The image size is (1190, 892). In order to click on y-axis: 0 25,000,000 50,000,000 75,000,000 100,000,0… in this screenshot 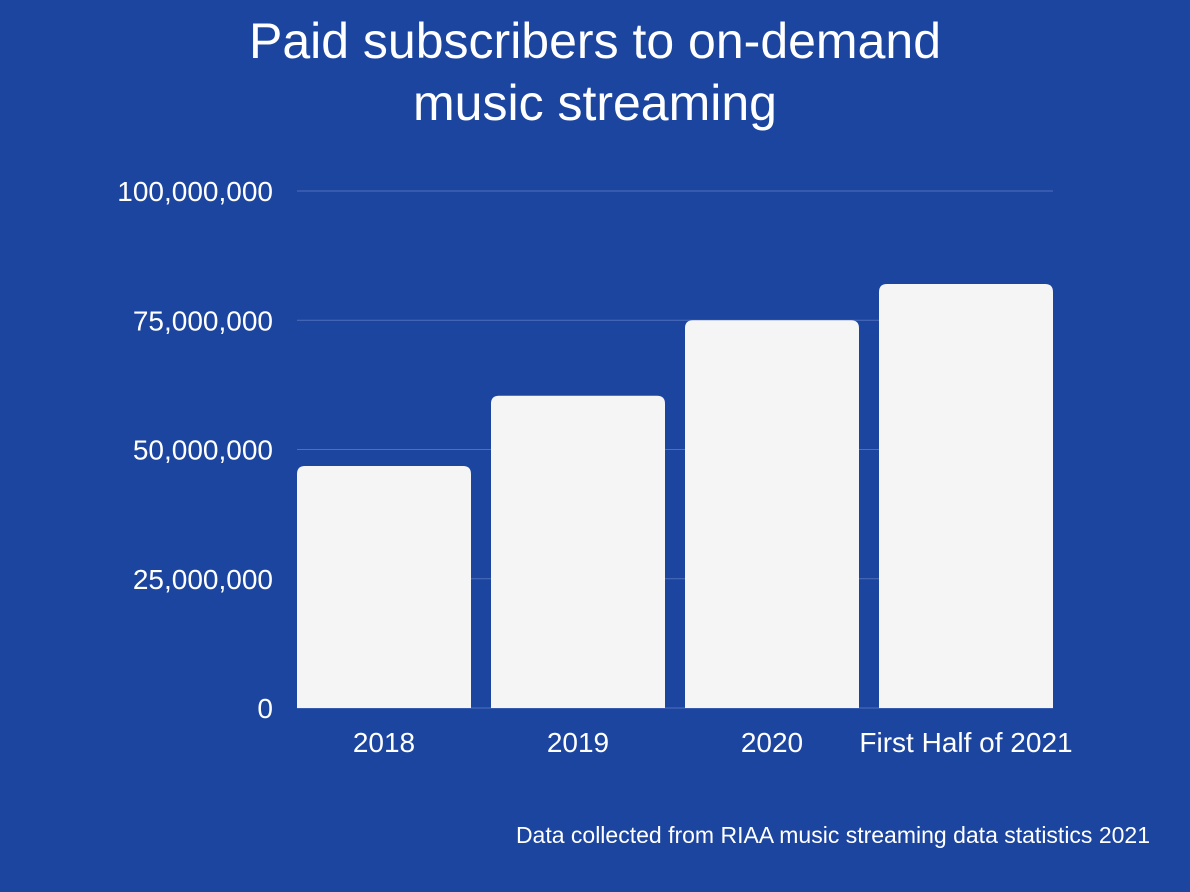, I will do `click(195, 450)`.